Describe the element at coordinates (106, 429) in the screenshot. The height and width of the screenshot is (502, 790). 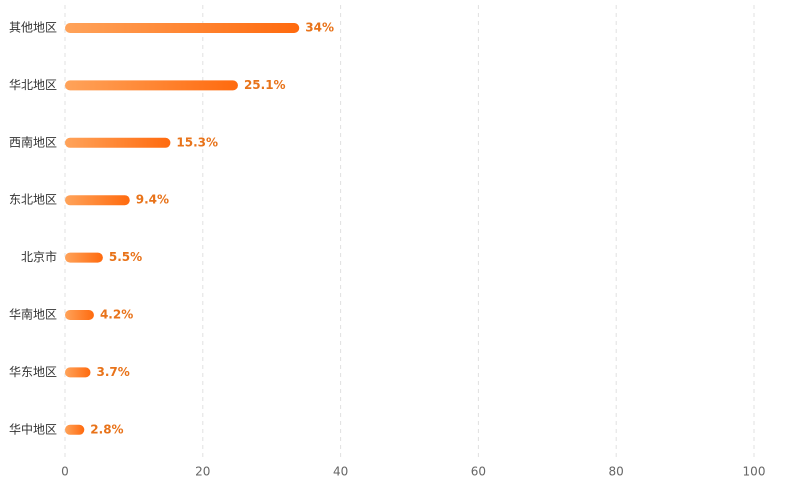
I see `value-label: 2.8%` at that location.